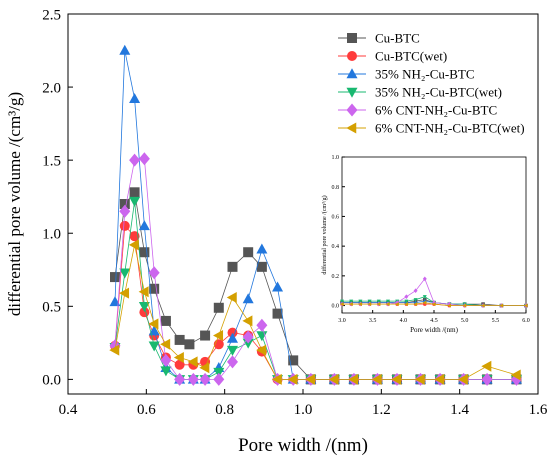 The height and width of the screenshot is (462, 550). I want to click on x-tick-label: 1.0, so click(303, 410).